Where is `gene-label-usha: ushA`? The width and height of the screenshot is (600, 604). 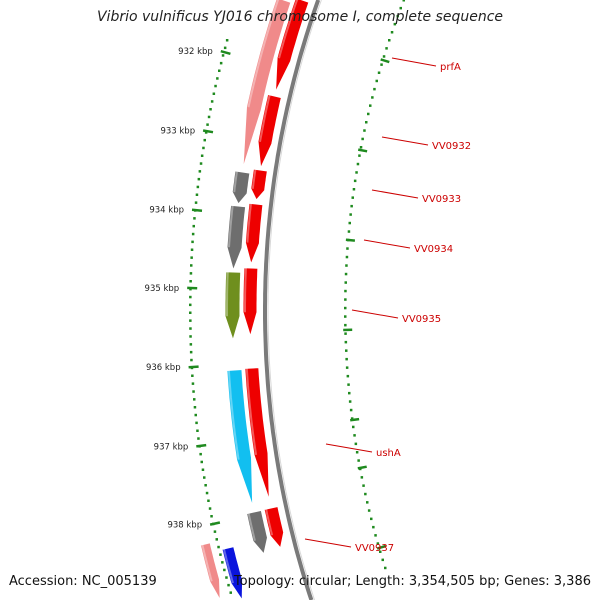 gene-label-usha: ushA is located at coordinates (388, 453).